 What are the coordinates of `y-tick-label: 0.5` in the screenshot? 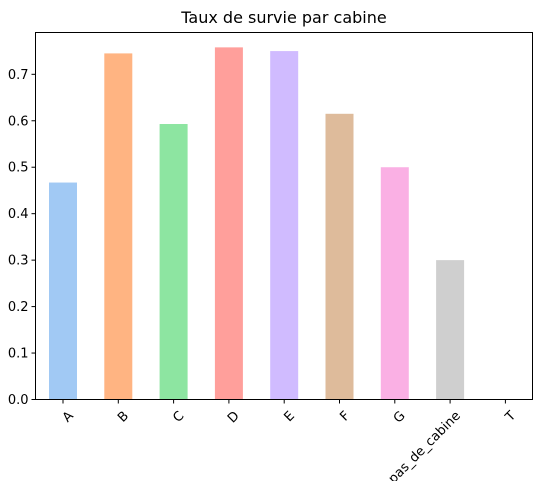 It's located at (18, 168).